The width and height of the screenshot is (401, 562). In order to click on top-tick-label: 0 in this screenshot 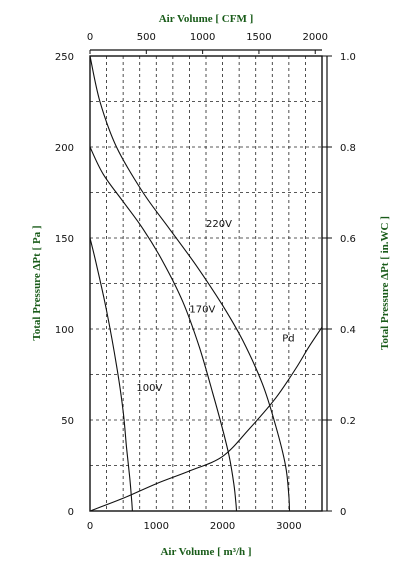, I will do `click(90, 37)`.